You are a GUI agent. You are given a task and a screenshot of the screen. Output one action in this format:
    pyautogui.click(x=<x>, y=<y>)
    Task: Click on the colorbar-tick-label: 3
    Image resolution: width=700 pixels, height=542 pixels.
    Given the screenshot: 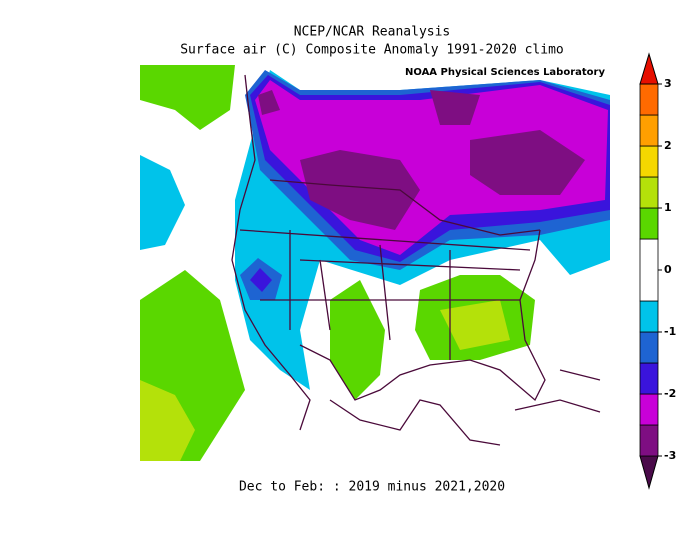 What is the action you would take?
    pyautogui.click(x=668, y=83)
    